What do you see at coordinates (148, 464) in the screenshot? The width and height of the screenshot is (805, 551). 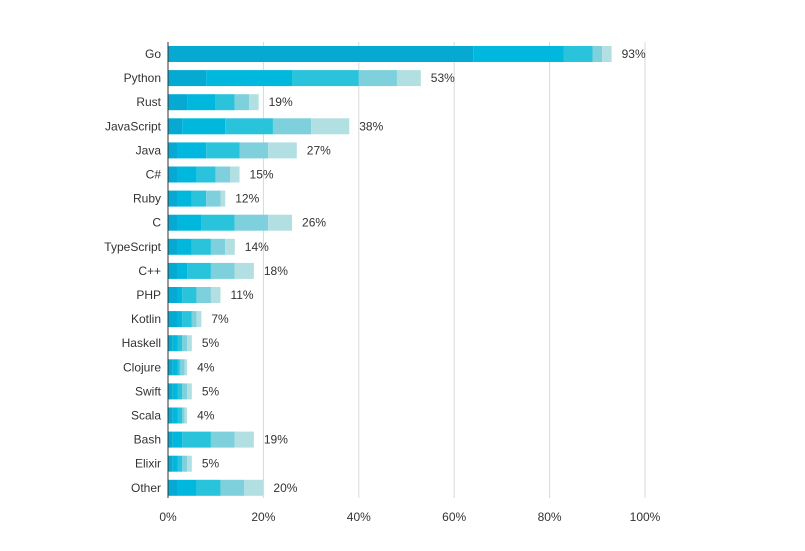 I see `category-label: Elixir` at bounding box center [148, 464].